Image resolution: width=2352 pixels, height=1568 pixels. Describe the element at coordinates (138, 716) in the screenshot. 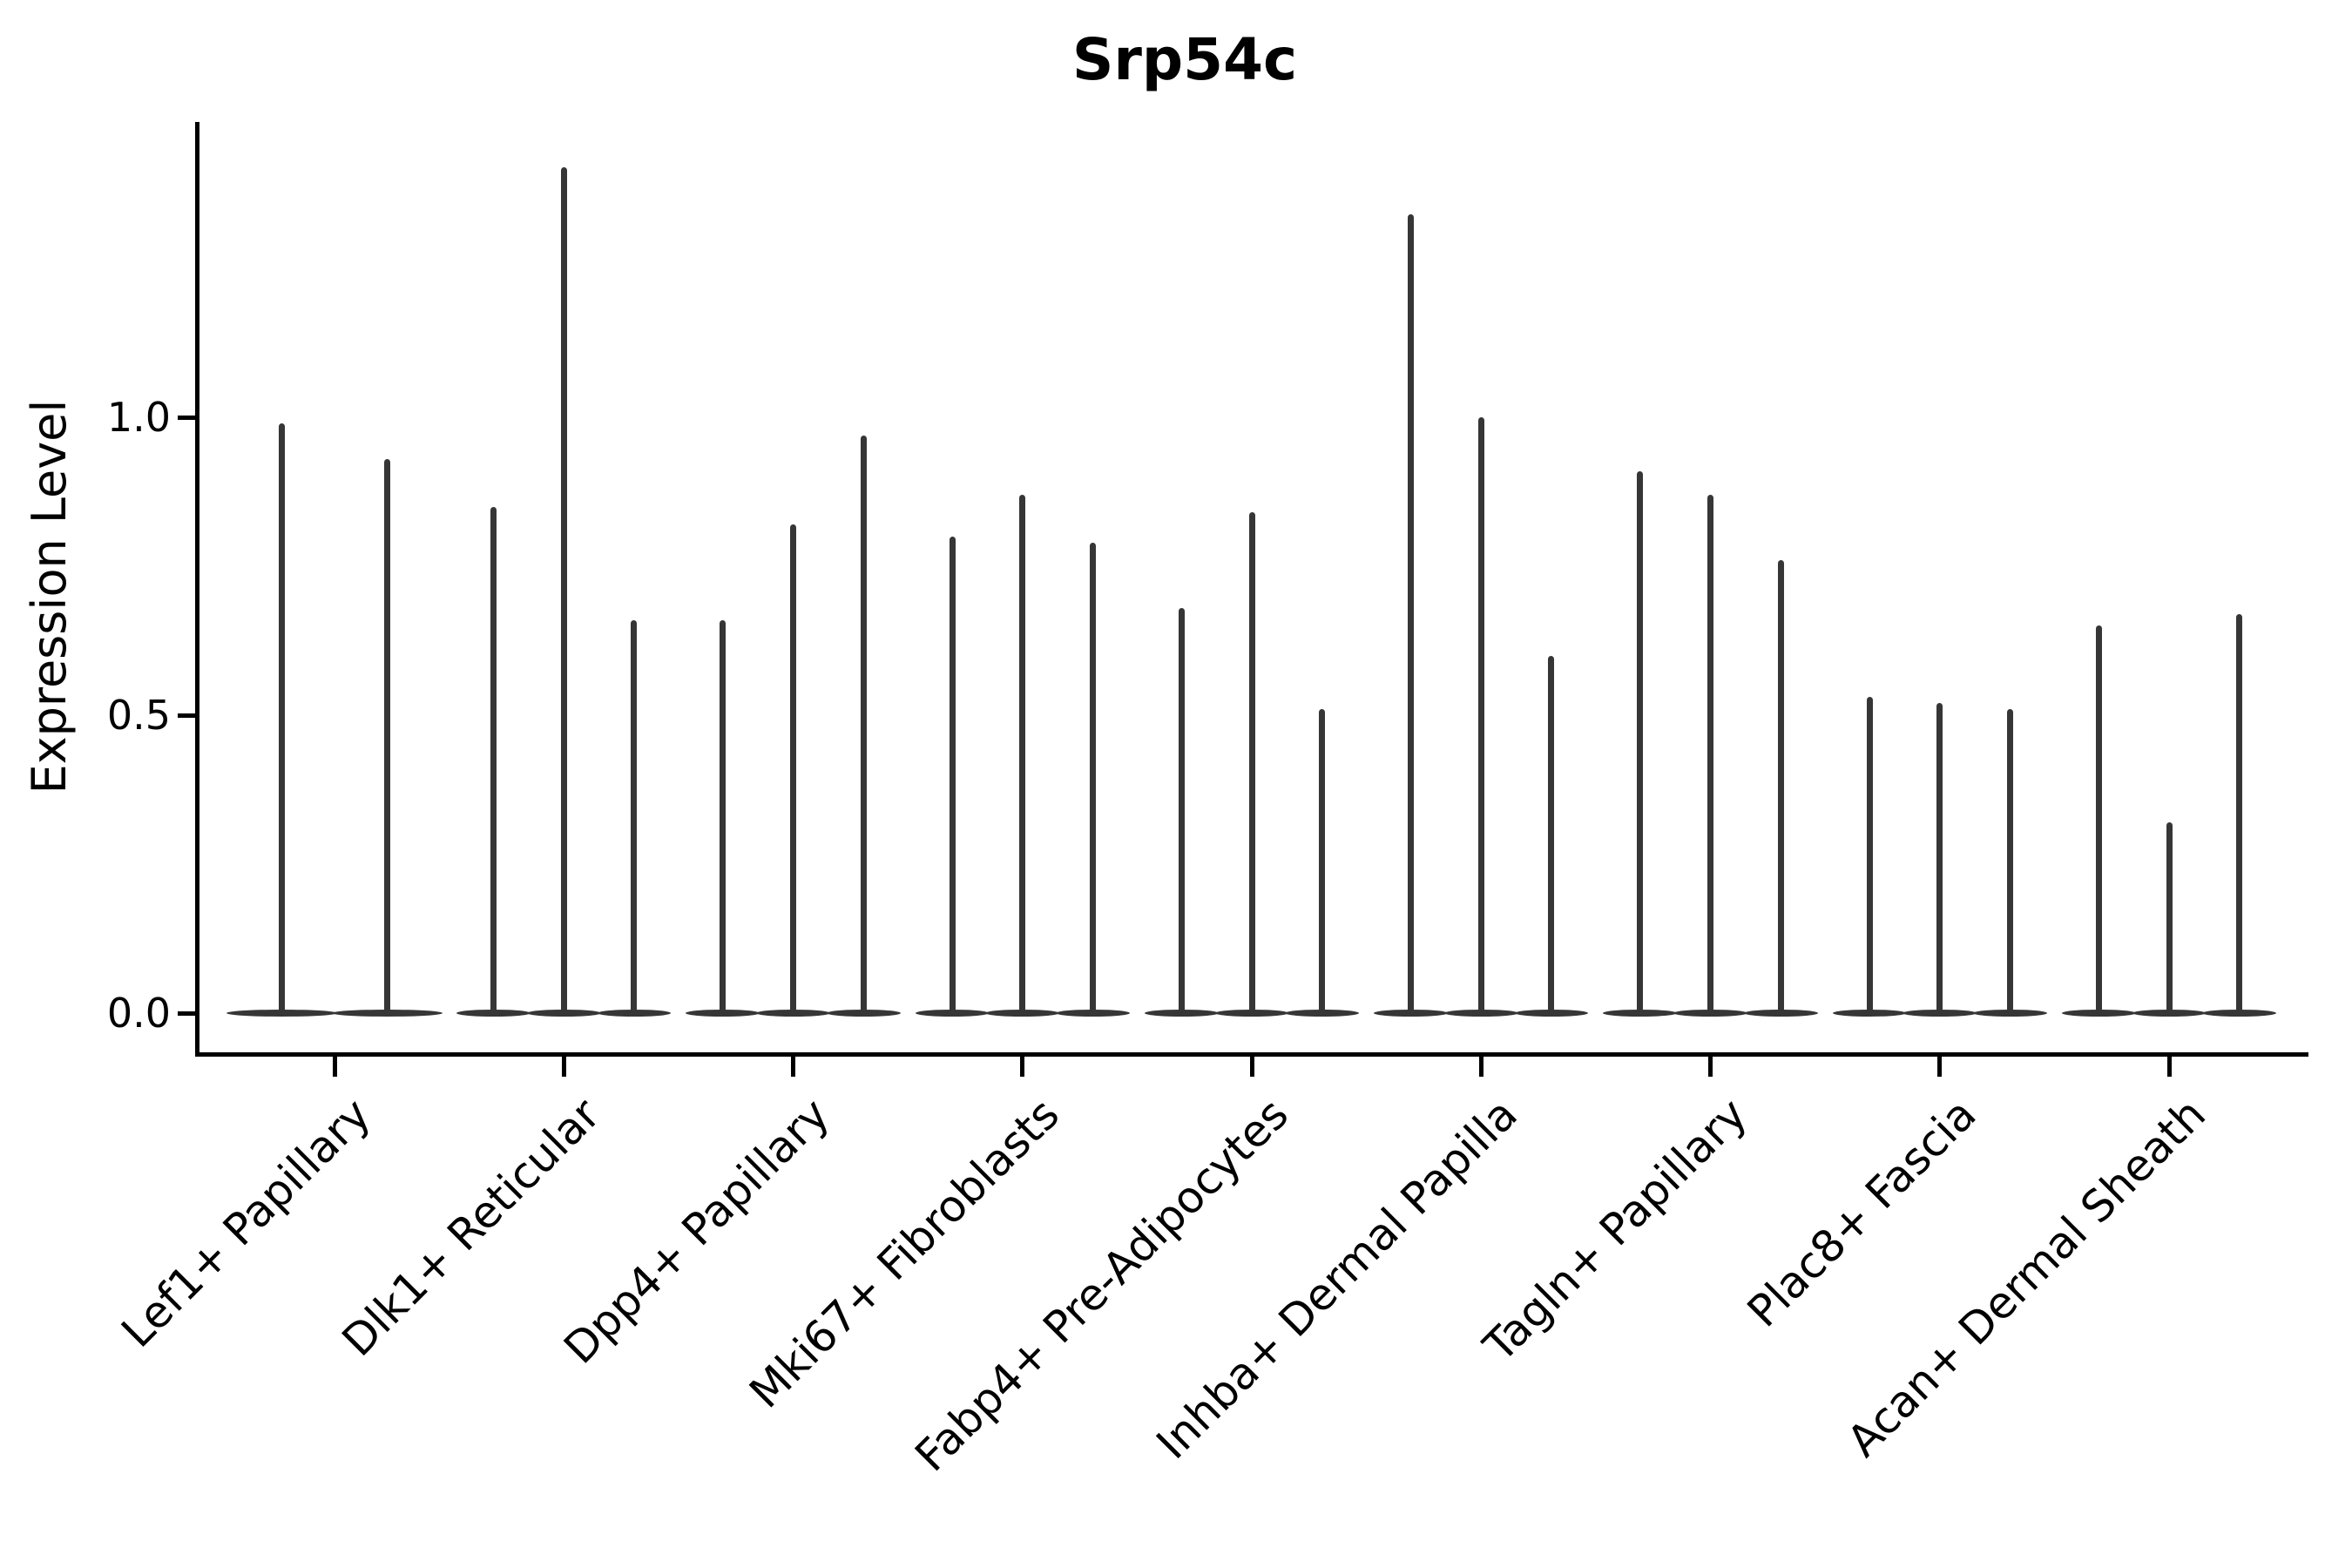

I see `y-tick-label: 0.5` at that location.